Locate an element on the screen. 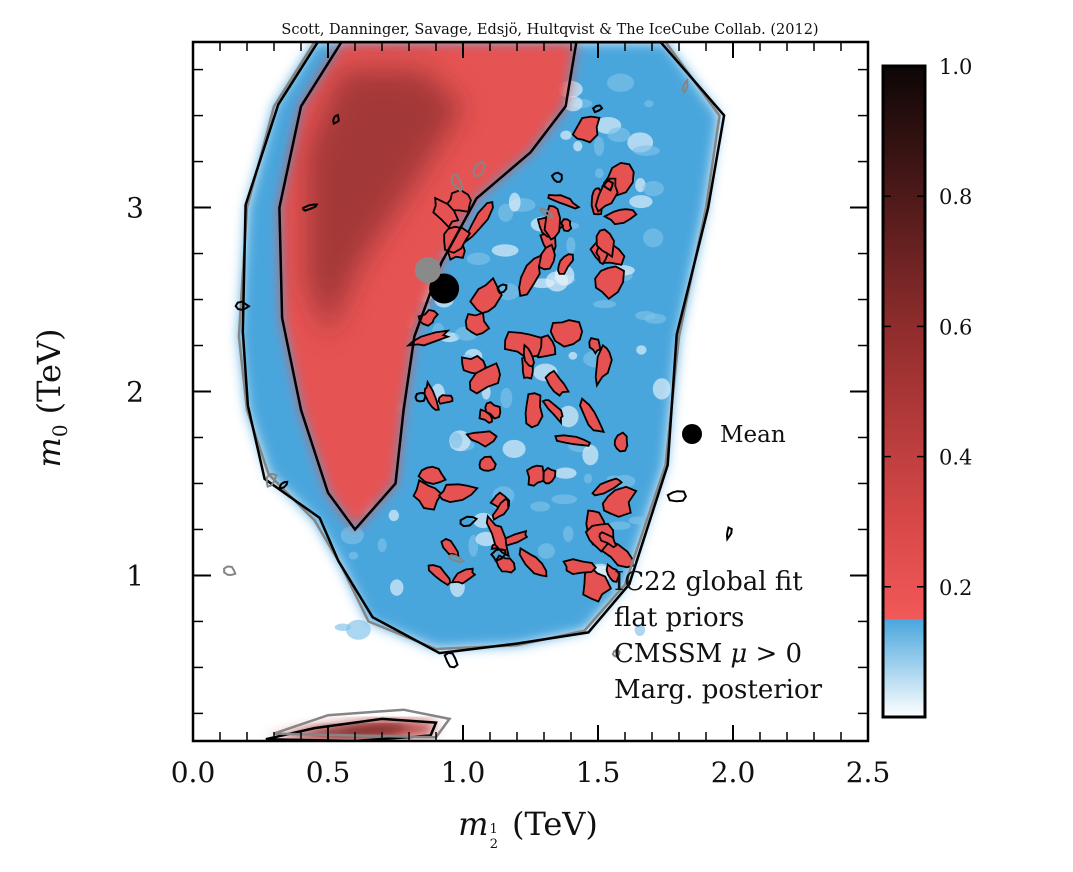 The height and width of the screenshot is (872, 1073). y-tick-label: 2 is located at coordinates (135, 392).